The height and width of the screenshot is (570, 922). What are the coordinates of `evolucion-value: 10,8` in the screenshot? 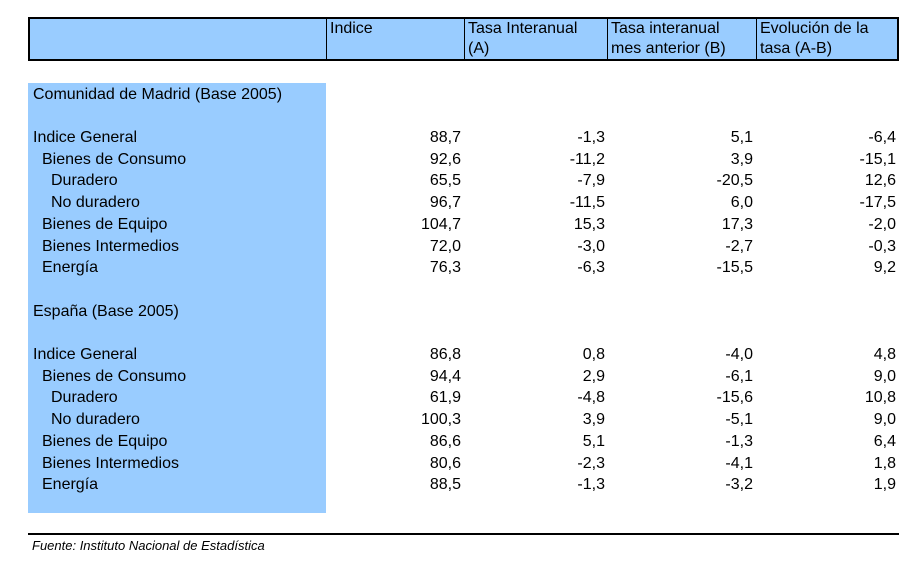 It's located at (880, 398).